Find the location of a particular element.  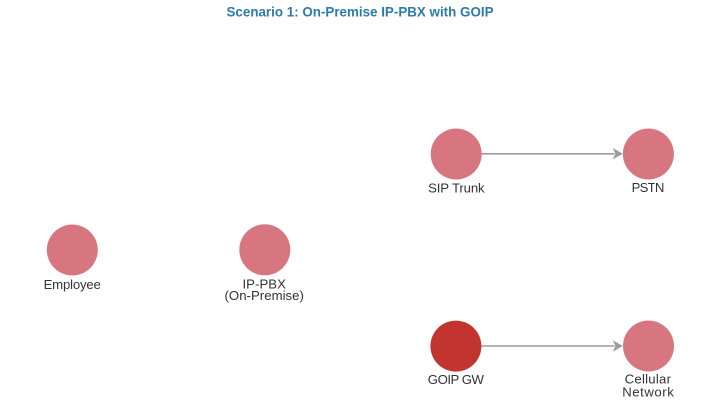

svg-text: SIP Trunk is located at coordinates (456, 188).